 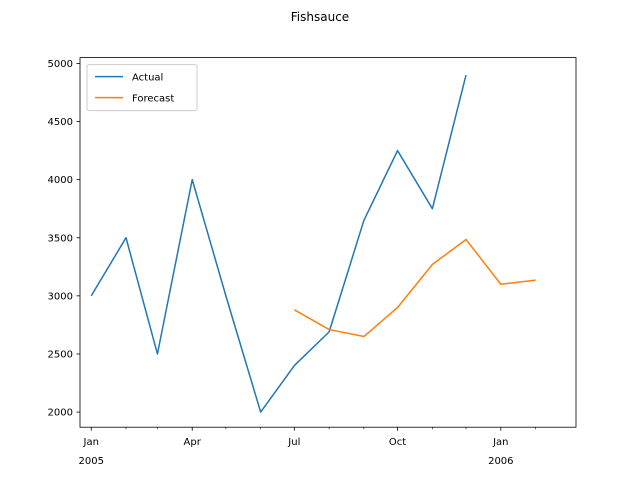 What do you see at coordinates (60, 413) in the screenshot?
I see `y-tick-label: 2000` at bounding box center [60, 413].